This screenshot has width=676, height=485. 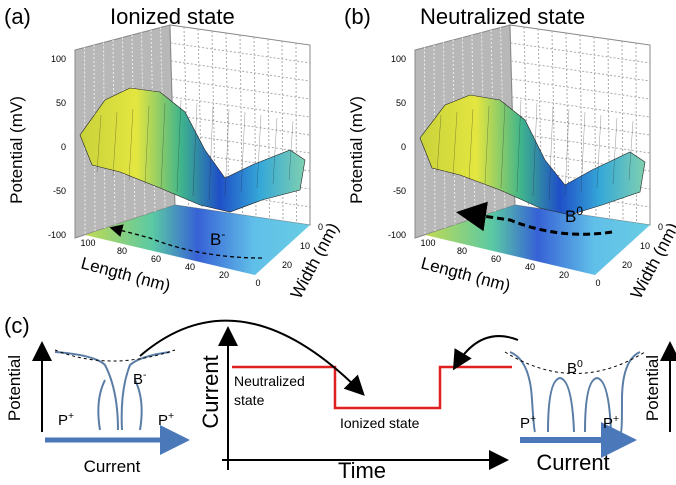 What do you see at coordinates (597, 283) in the screenshot?
I see `length-tick-label: 0` at bounding box center [597, 283].